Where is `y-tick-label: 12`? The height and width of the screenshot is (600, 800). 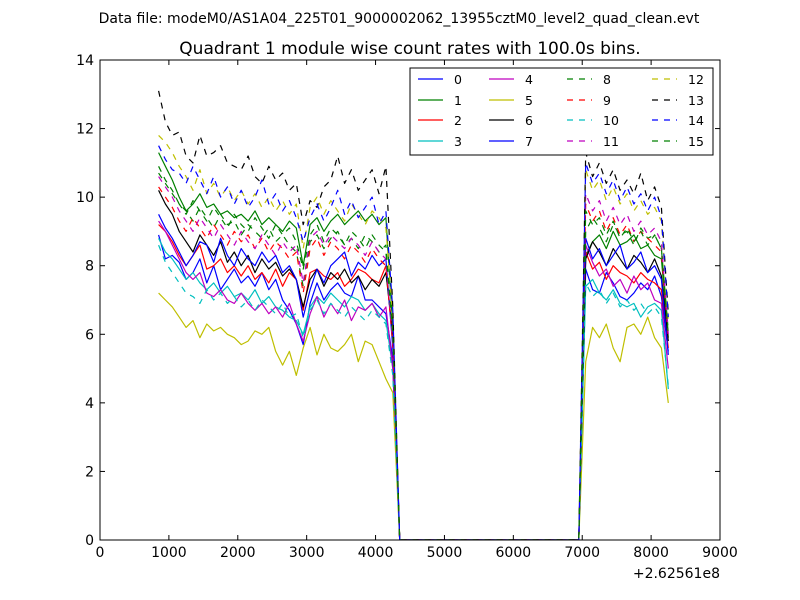
y-tick-label: 12 is located at coordinates (85, 130).